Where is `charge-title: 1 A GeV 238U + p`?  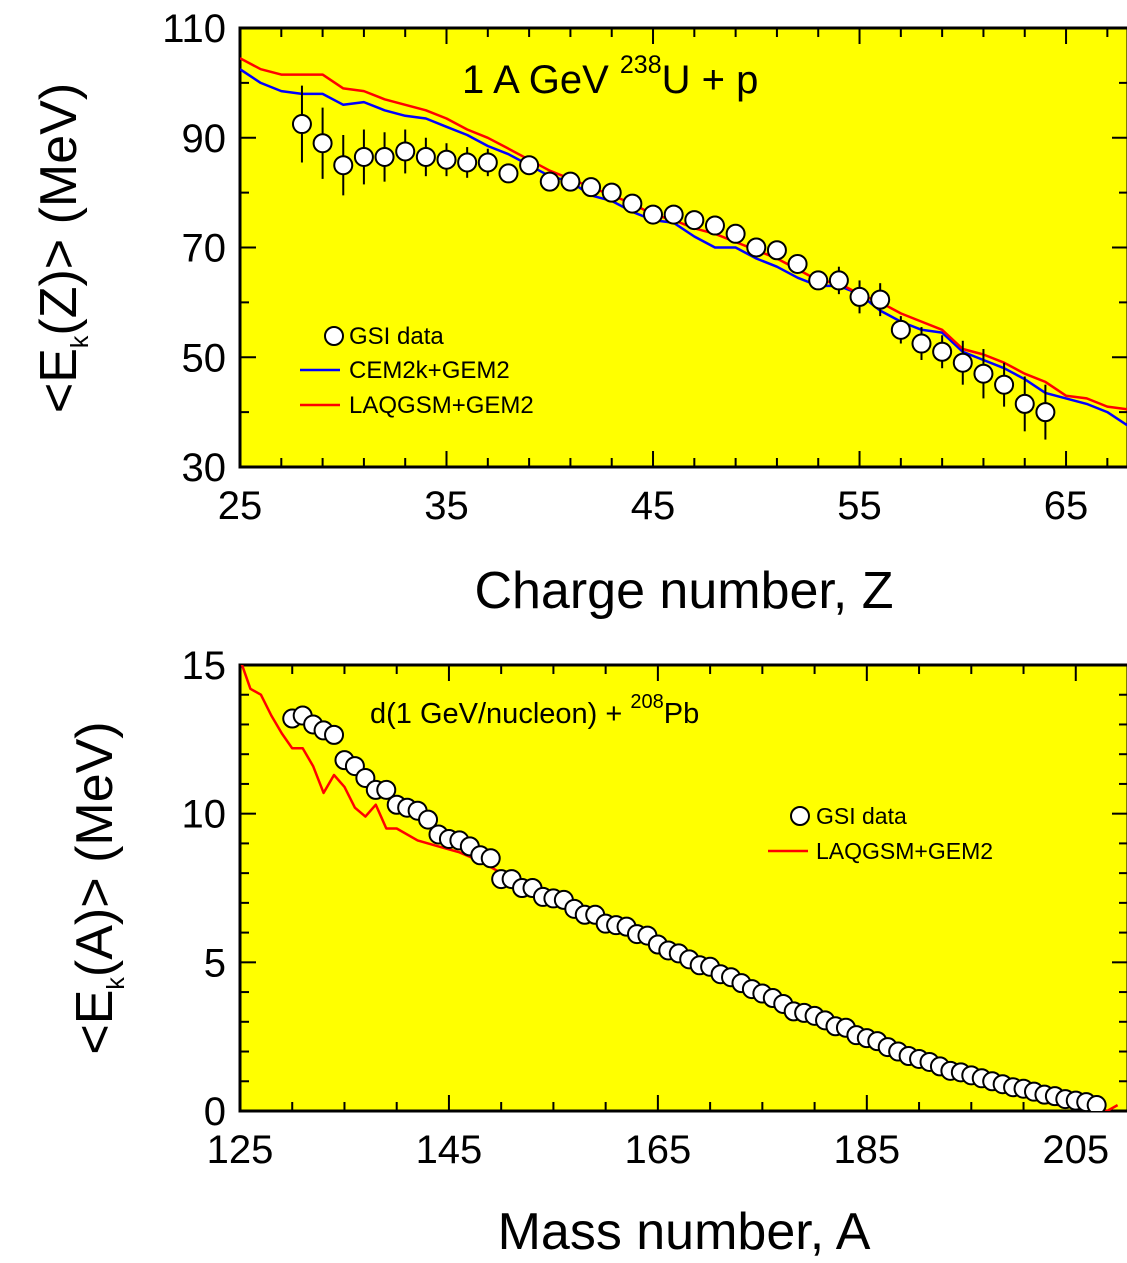
charge-title: 1 A GeV 238U + p is located at coordinates (610, 76).